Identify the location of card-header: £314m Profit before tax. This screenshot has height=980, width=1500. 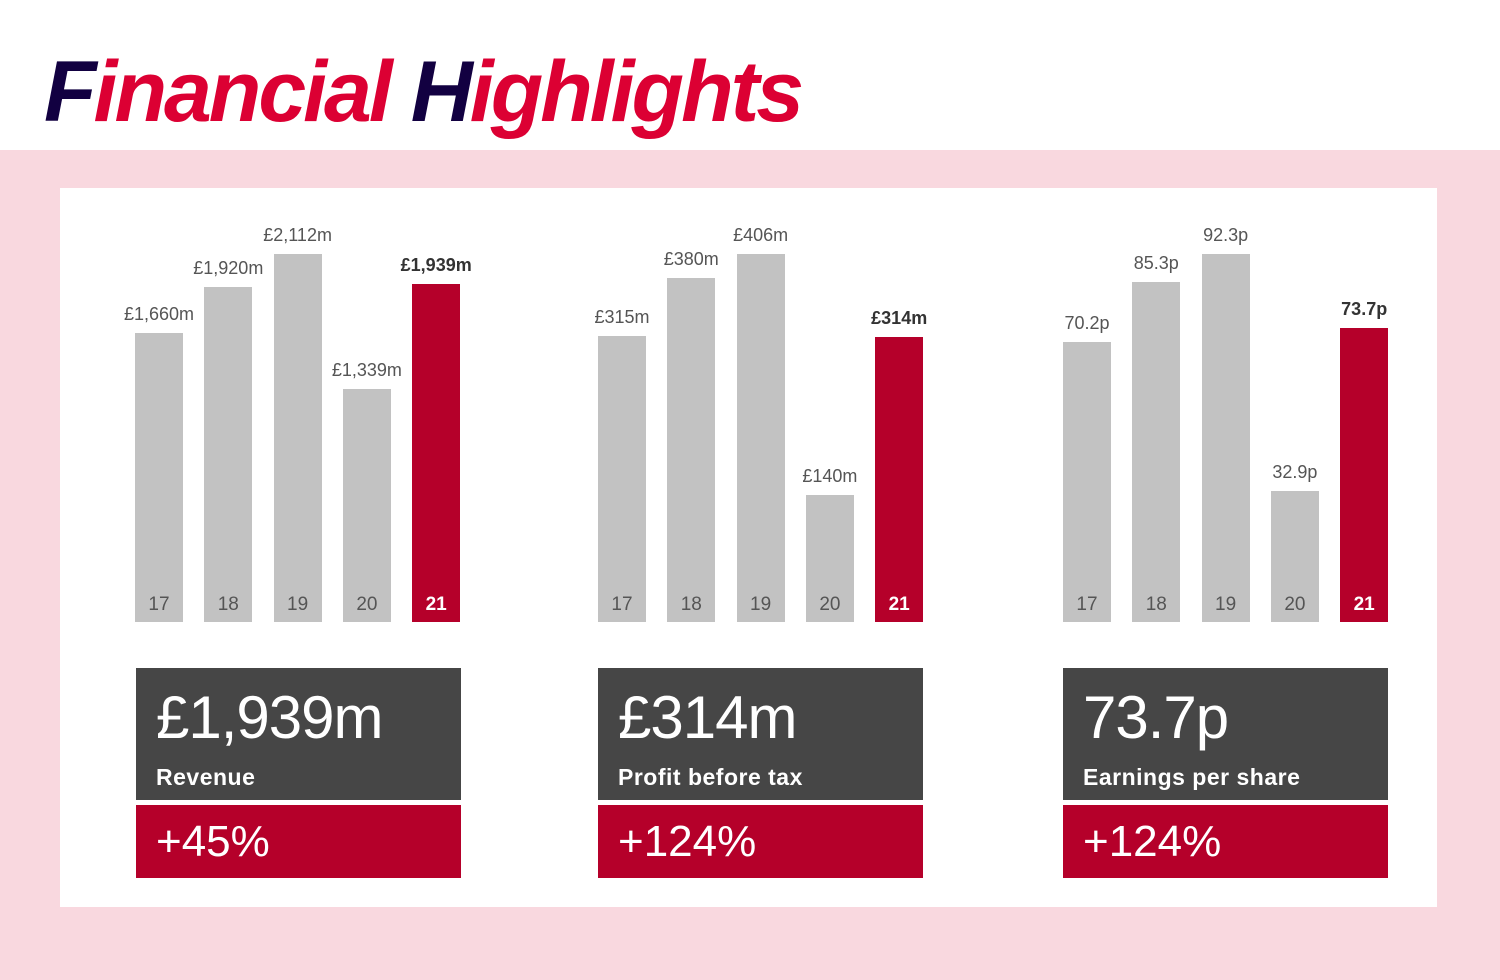
(760, 734).